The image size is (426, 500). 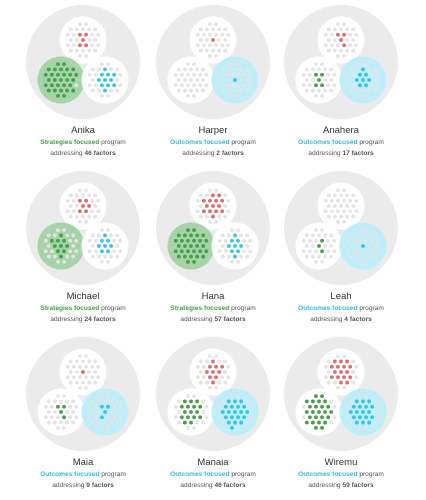 I want to click on factors-line: addressing 9 factors, so click(x=83, y=485).